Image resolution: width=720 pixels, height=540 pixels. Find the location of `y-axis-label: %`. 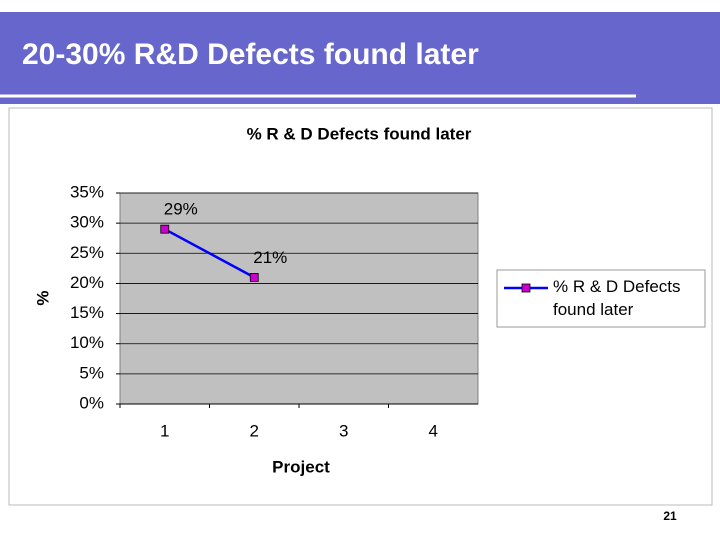

y-axis-label: % is located at coordinates (42, 297).